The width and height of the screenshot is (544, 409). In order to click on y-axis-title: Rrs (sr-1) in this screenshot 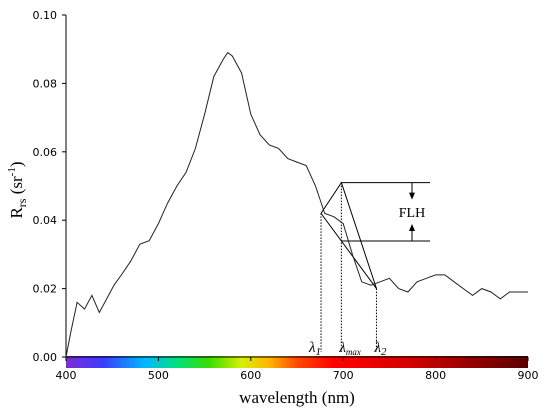, I will do `click(17, 189)`.